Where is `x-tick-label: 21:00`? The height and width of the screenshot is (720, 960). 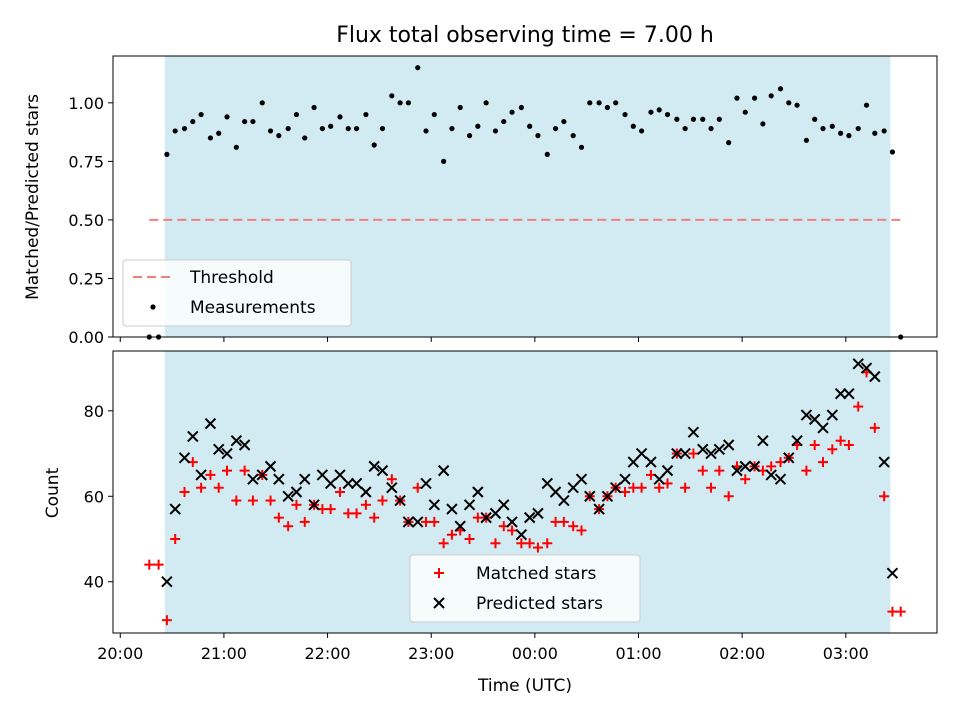 x-tick-label: 21:00 is located at coordinates (224, 653).